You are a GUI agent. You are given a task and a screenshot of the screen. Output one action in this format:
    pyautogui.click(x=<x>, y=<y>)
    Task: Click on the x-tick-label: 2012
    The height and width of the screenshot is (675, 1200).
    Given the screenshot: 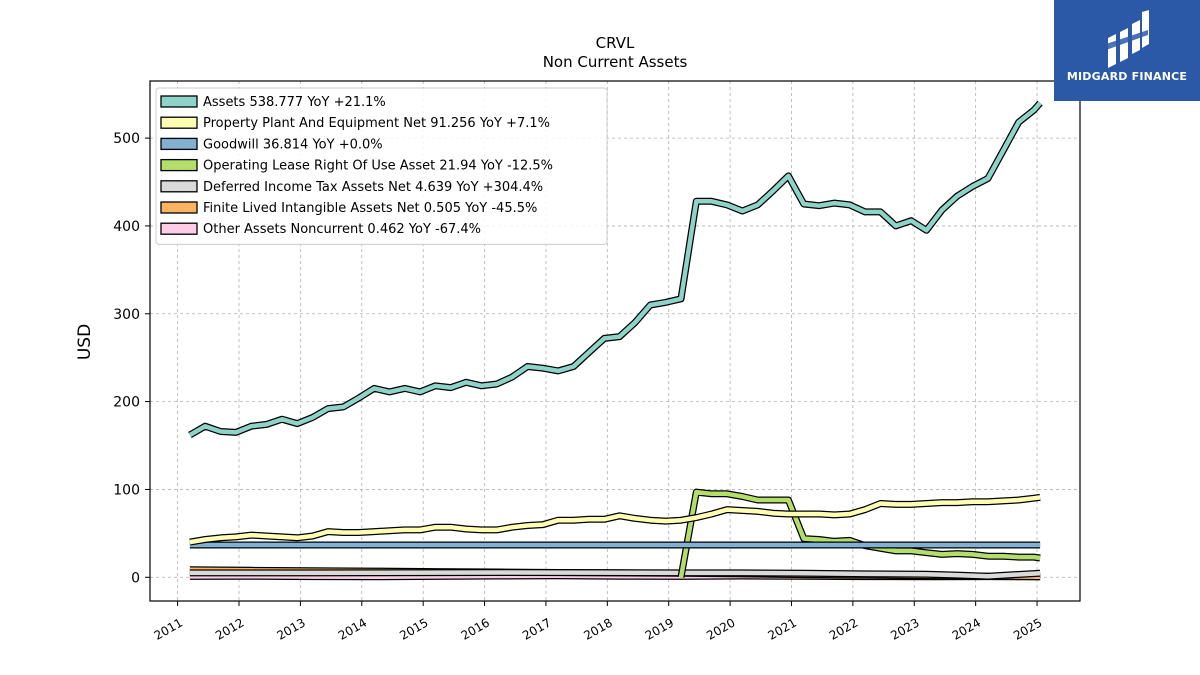 What is the action you would take?
    pyautogui.click(x=229, y=628)
    